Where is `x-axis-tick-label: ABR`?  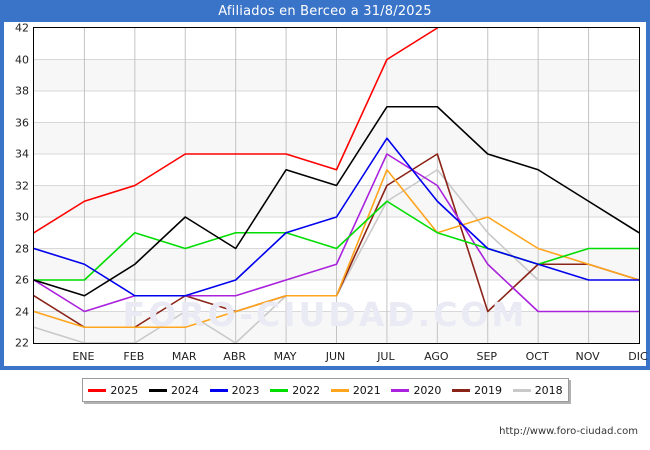
x-axis-tick-label: ABR is located at coordinates (235, 356).